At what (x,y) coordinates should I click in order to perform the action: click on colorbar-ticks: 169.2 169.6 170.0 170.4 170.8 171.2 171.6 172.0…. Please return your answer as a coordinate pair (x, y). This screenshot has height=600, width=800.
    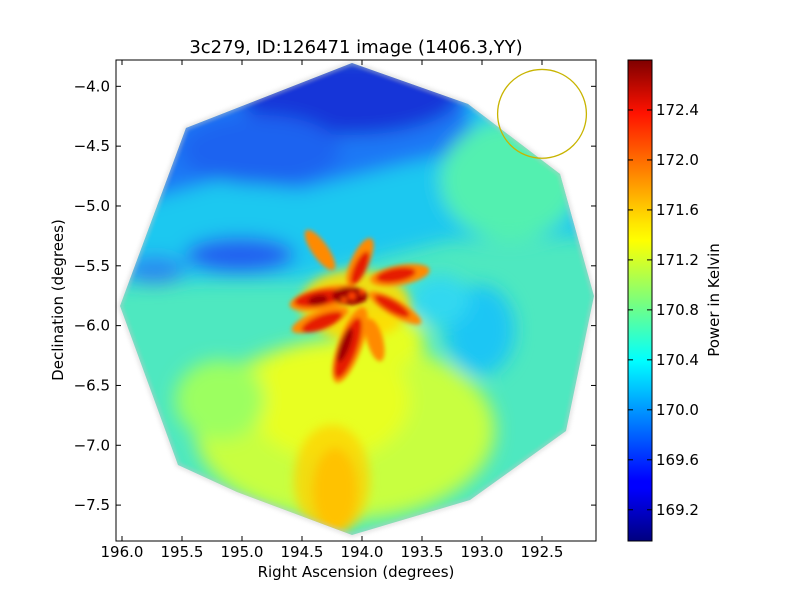
    Looking at the image, I should click on (663, 310).